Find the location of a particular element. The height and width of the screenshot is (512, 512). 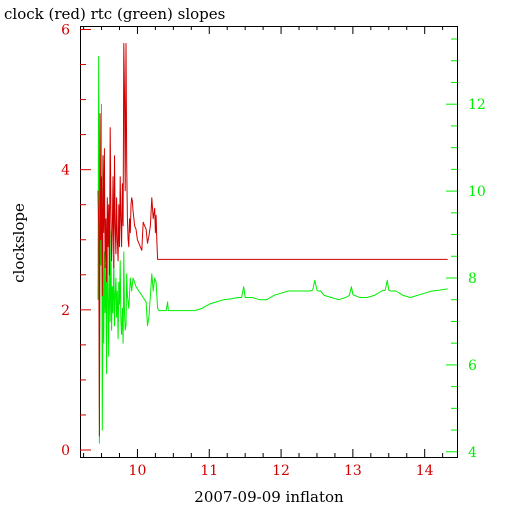

left-tick-label: 6 is located at coordinates (65, 31).